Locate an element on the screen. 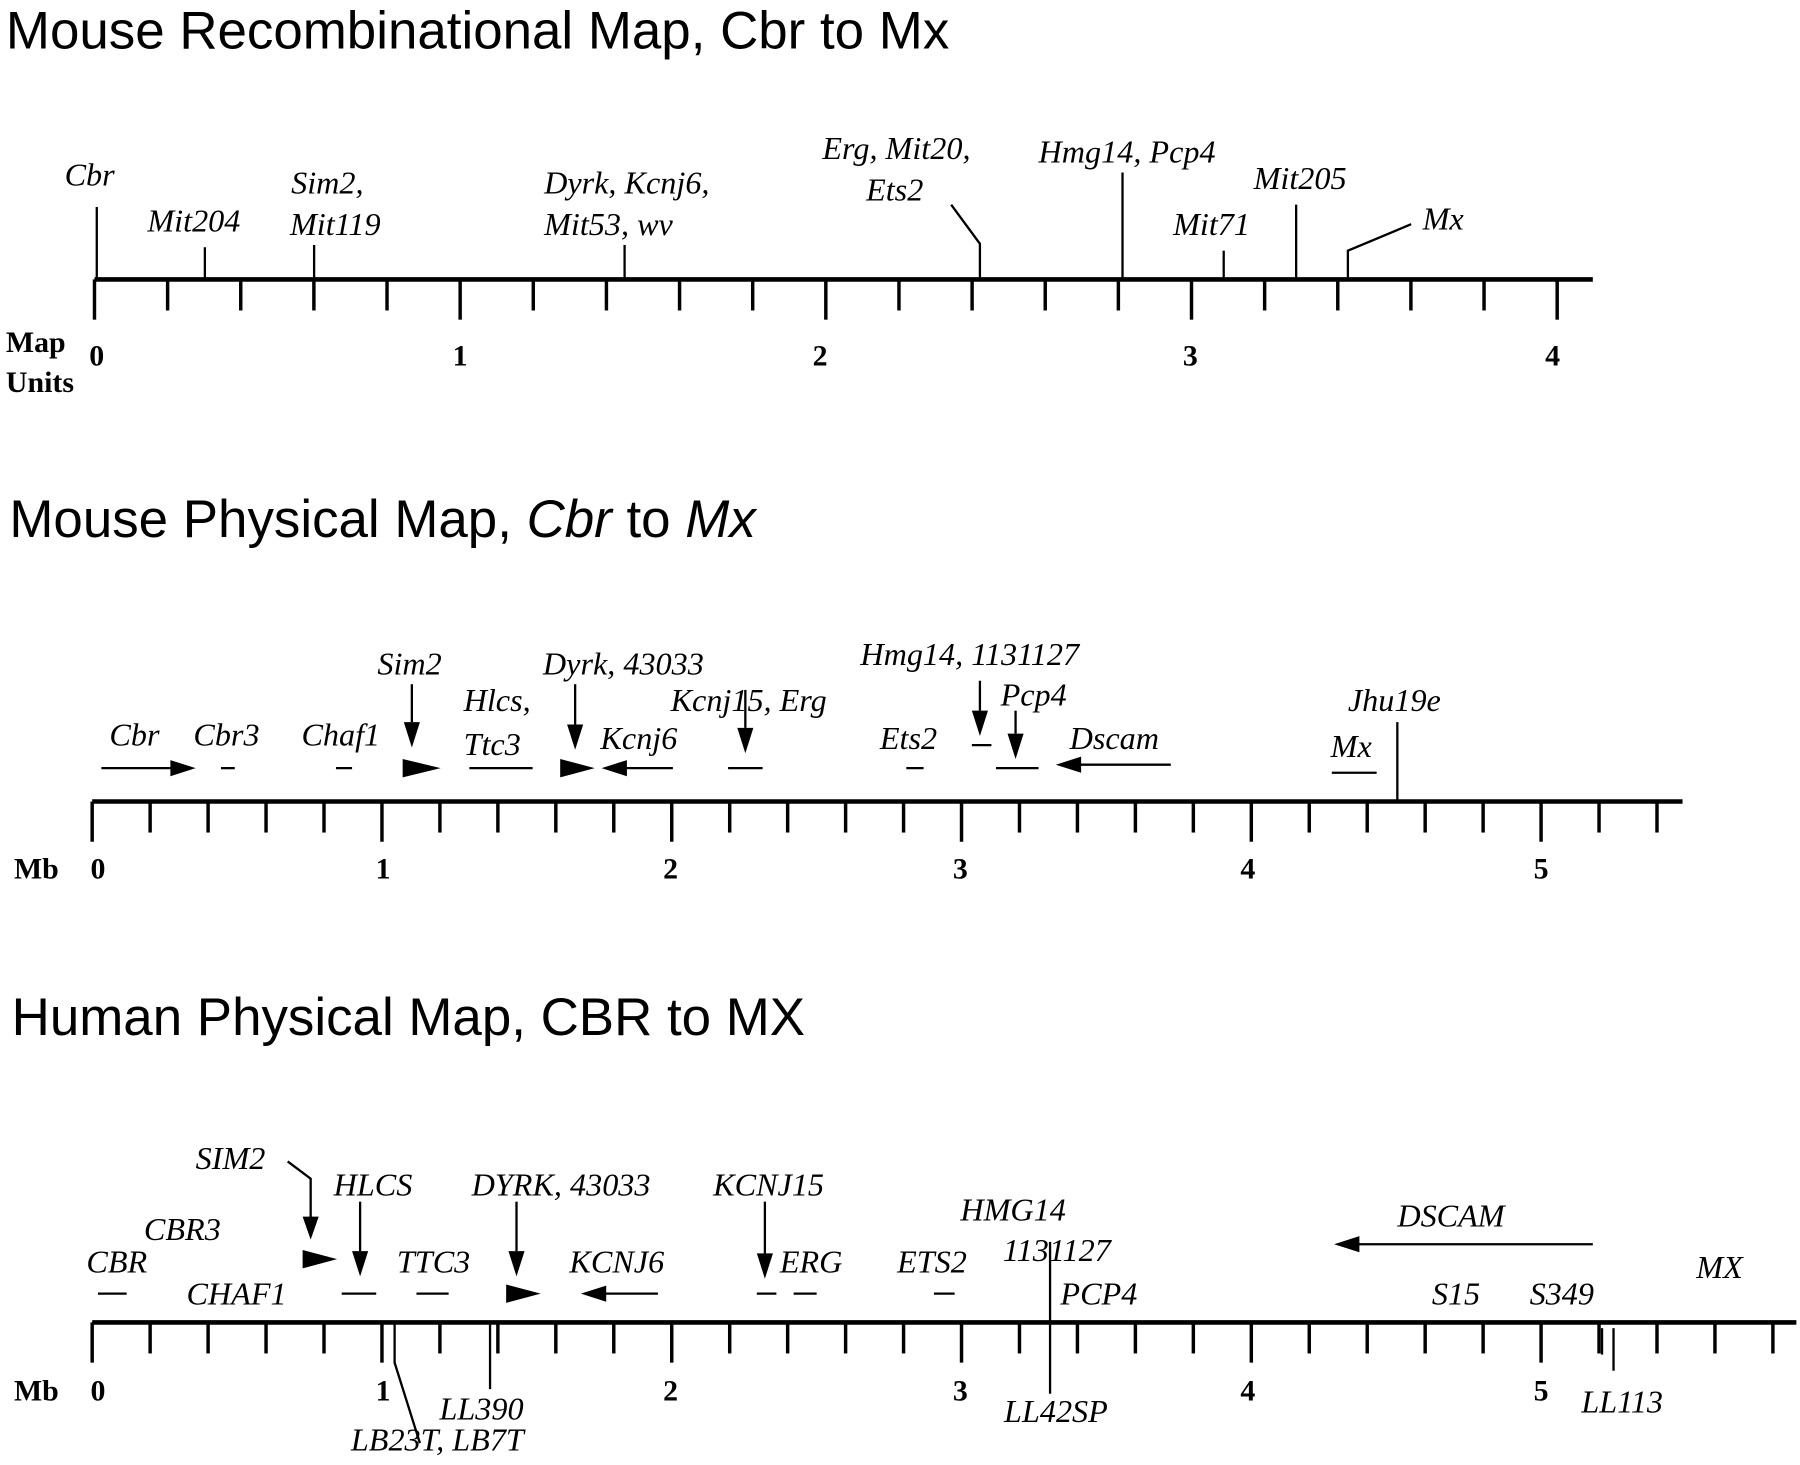  gene-label: LL42SP is located at coordinates (1055, 1411).